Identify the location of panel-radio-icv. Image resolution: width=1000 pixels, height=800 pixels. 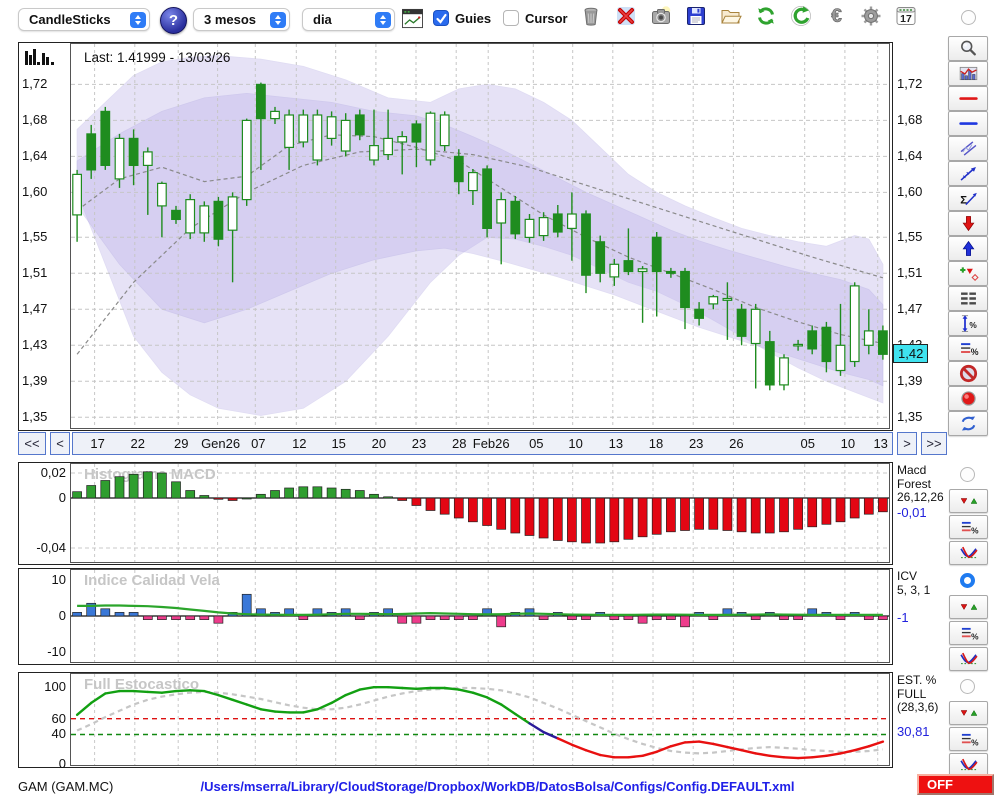
(967, 580).